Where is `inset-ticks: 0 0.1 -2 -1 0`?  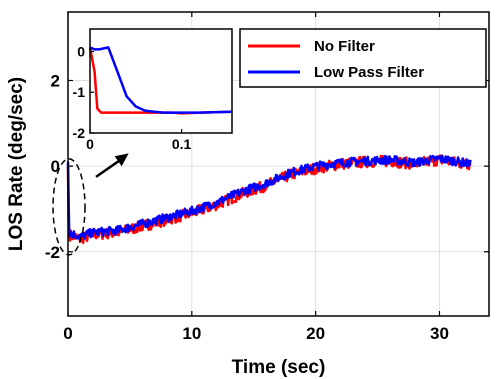
inset-ticks: 0 0.1 -2 -1 0 is located at coordinates (132, 97).